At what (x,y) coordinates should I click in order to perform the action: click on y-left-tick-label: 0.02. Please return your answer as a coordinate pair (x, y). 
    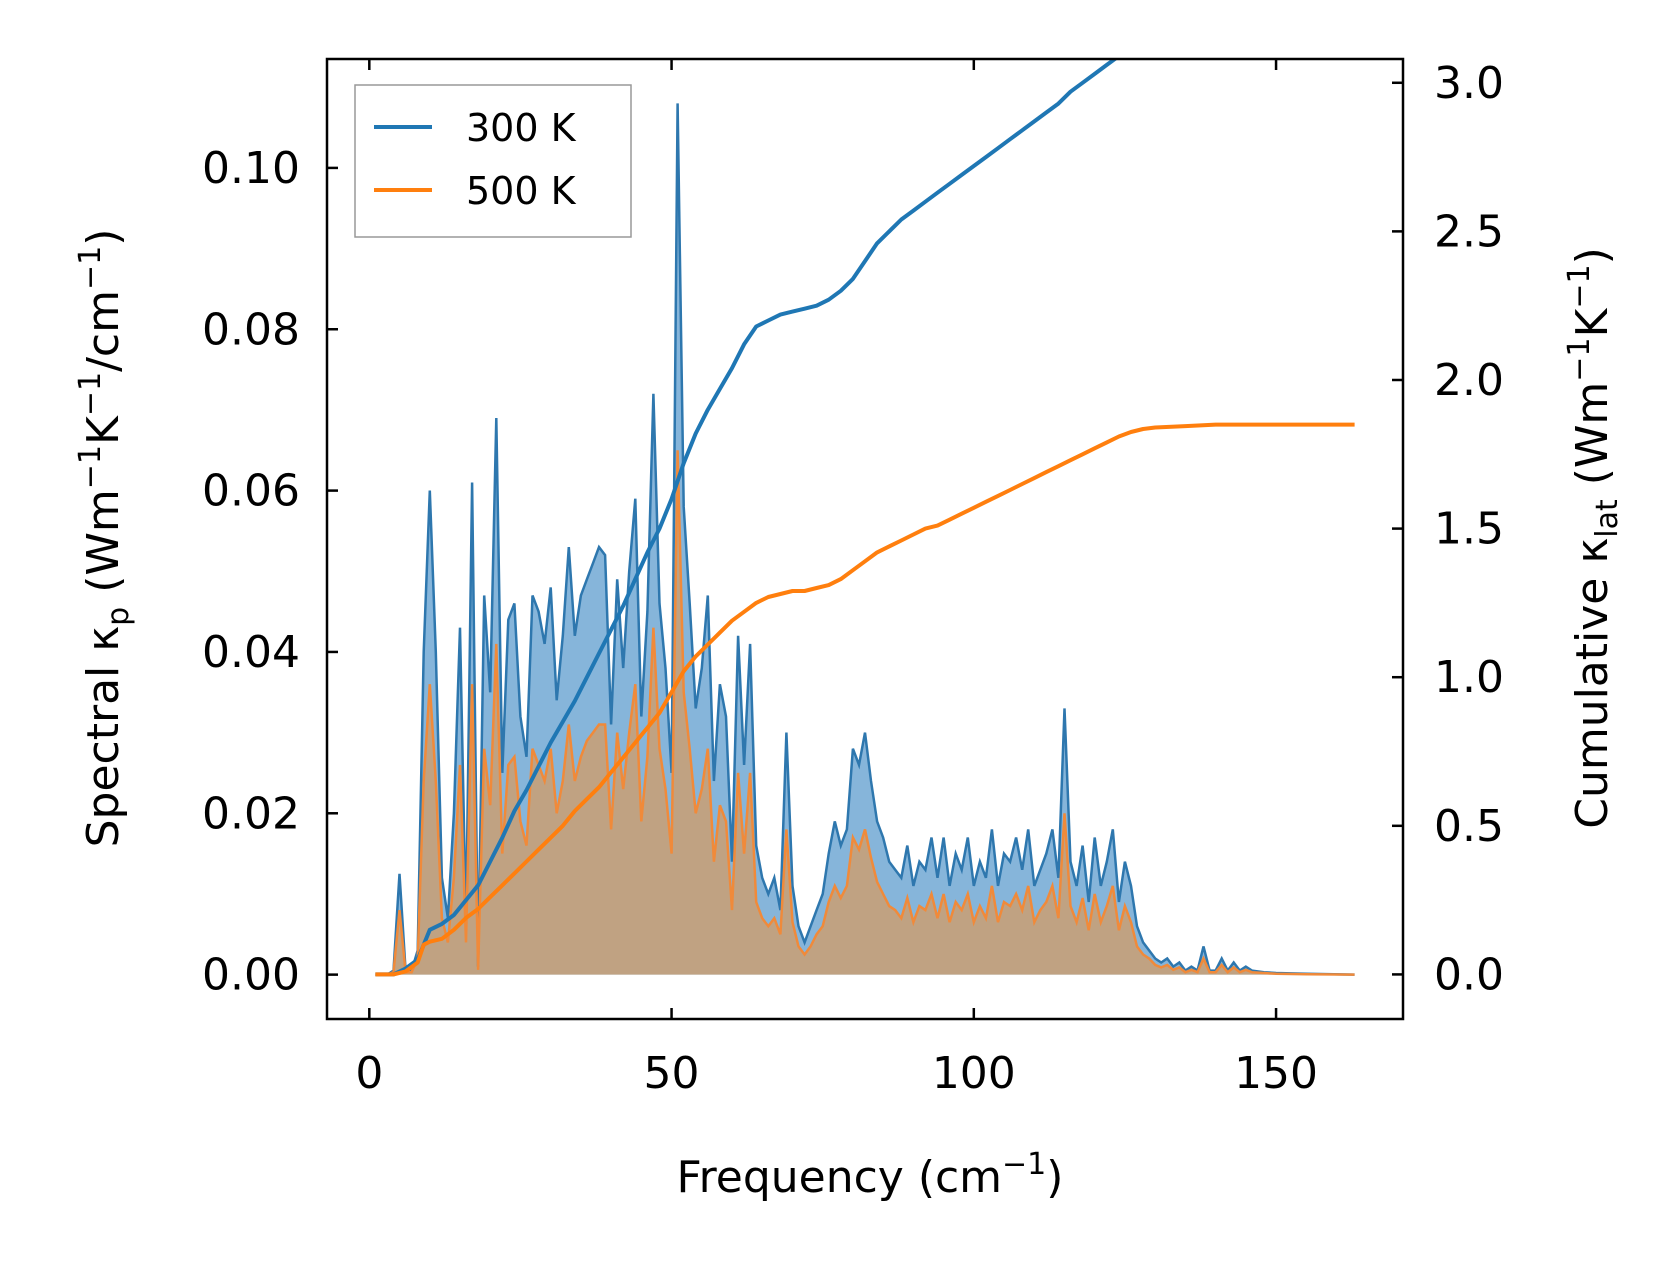
    Looking at the image, I should click on (251, 813).